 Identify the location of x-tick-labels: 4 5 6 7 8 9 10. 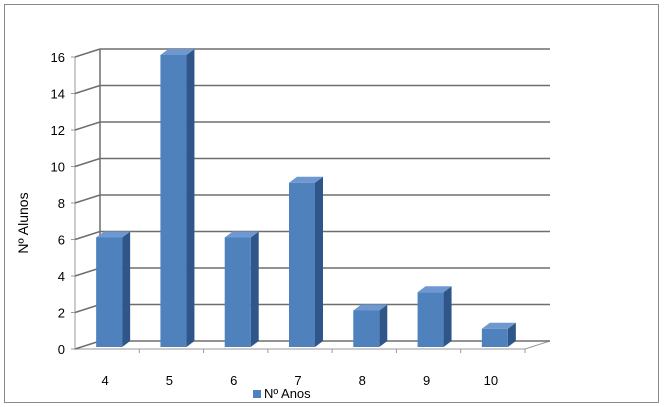
(314, 368).